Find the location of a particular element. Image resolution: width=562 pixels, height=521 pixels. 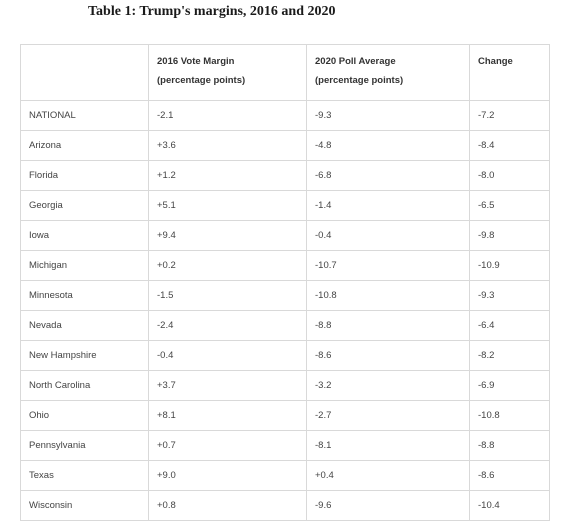

state-cell: NATIONAL is located at coordinates (84, 115).